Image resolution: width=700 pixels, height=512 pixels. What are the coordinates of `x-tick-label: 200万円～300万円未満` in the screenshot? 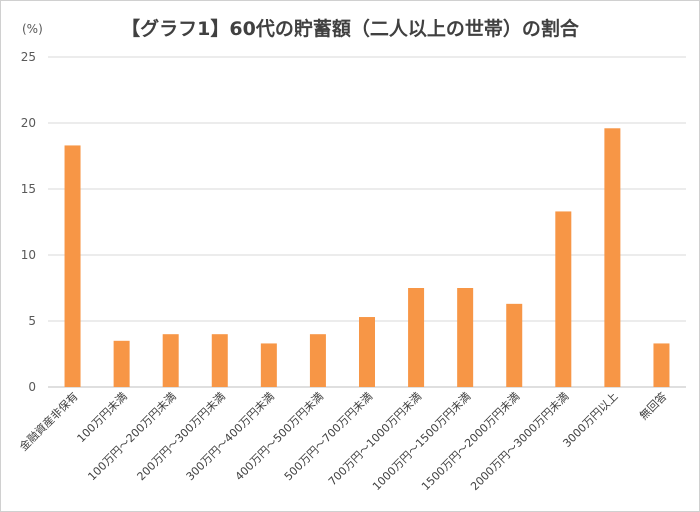 It's located at (181, 436).